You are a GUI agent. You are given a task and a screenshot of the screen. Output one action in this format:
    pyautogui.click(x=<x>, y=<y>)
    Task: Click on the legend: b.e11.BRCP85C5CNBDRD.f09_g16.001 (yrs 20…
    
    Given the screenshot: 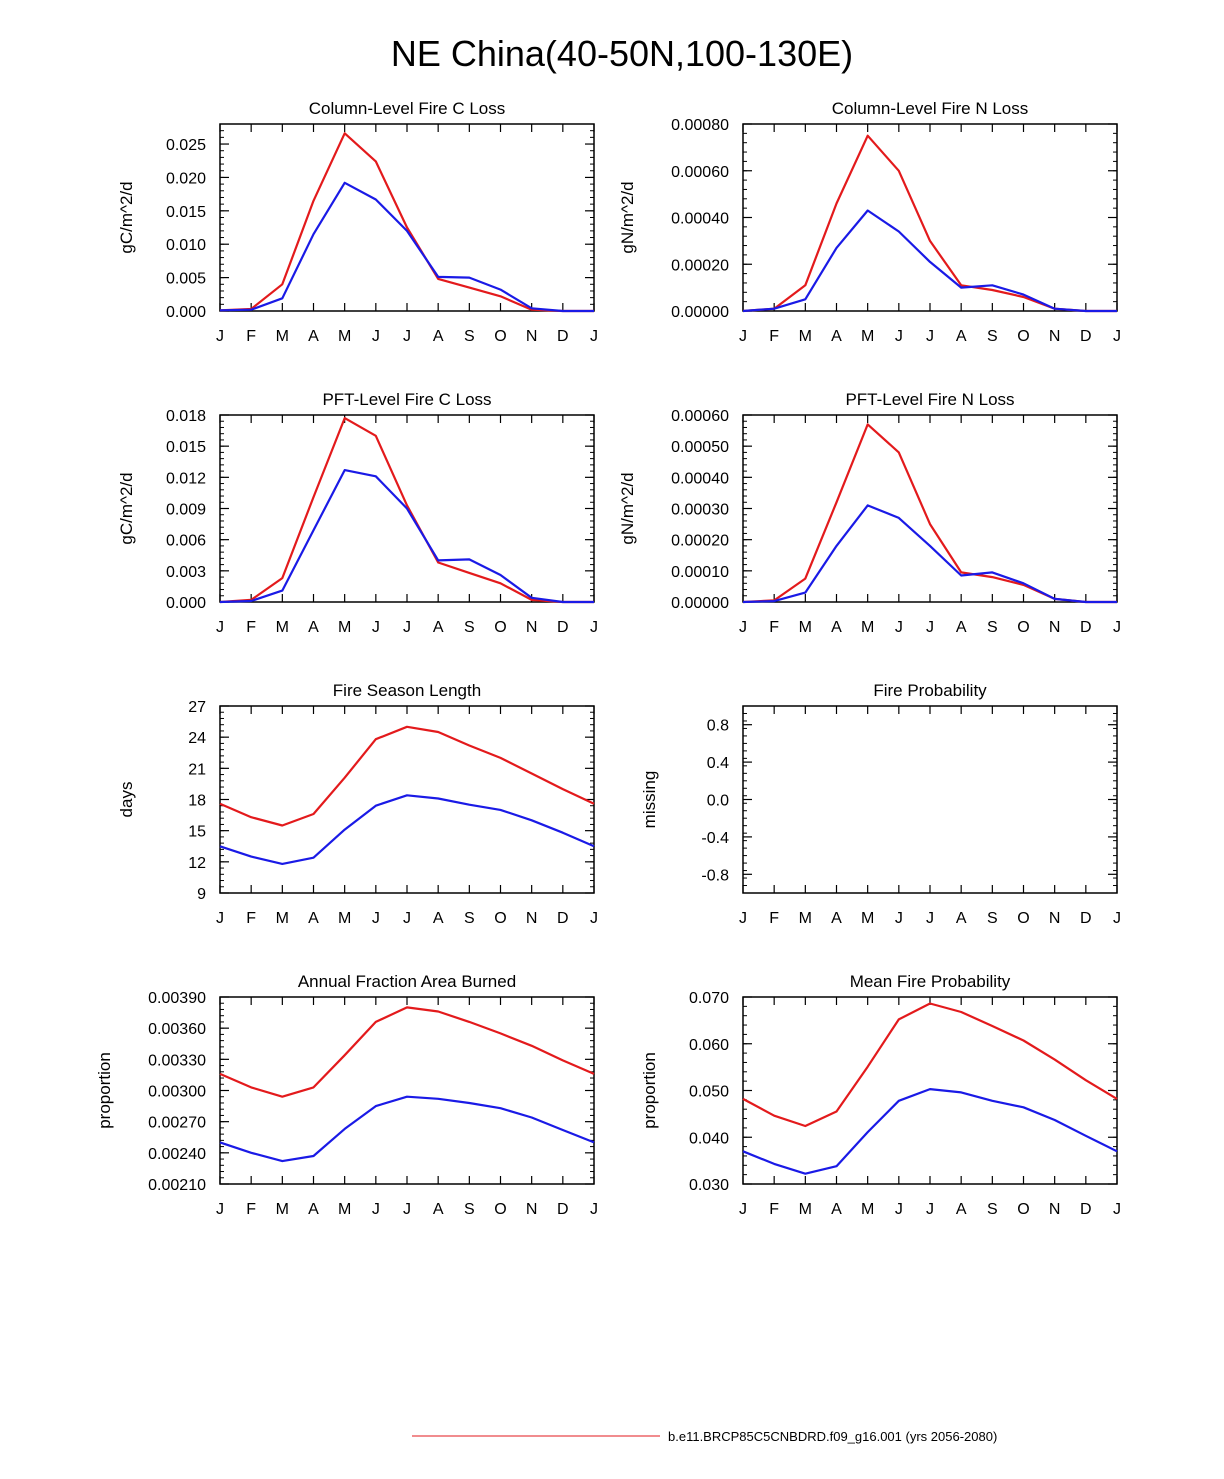 What is the action you would take?
    pyautogui.click(x=704, y=1436)
    